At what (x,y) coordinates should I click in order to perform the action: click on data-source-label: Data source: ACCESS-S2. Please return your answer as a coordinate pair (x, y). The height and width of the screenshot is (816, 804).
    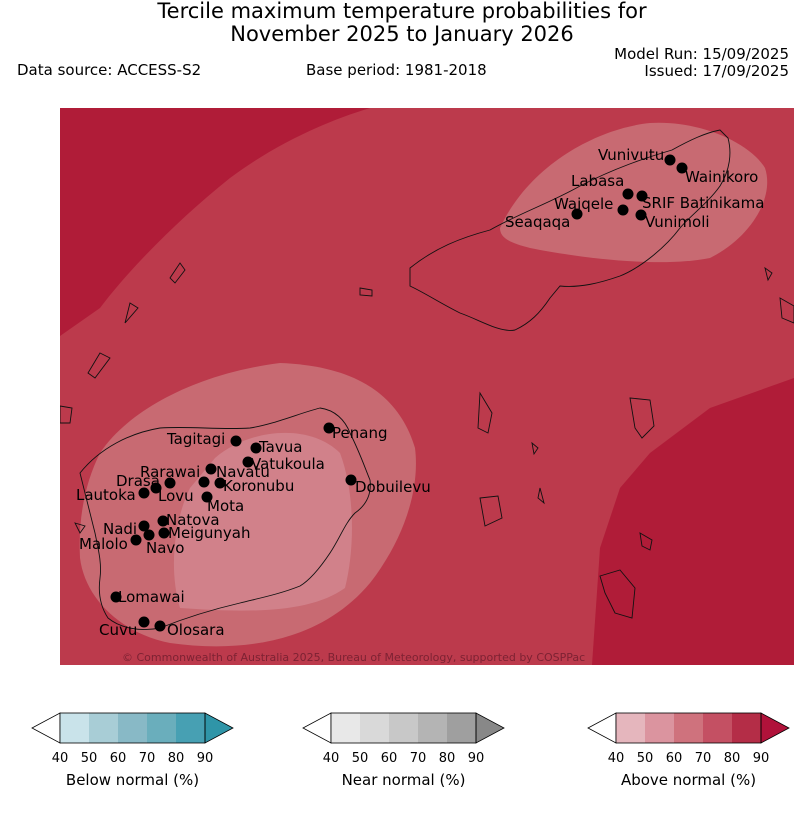
    Looking at the image, I should click on (109, 70).